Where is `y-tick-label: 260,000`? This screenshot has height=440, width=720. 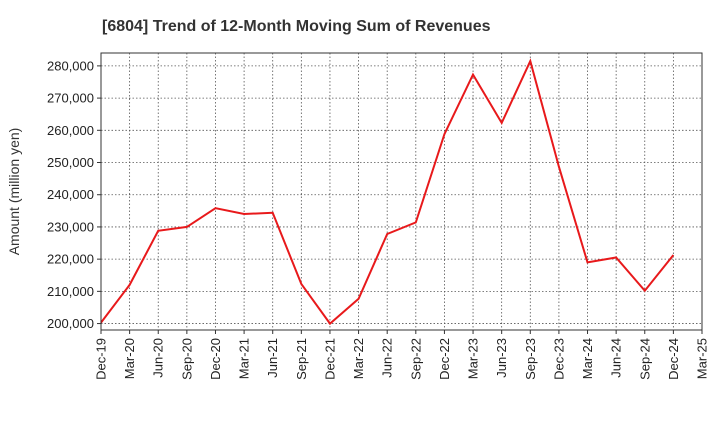
y-tick-label: 260,000 is located at coordinates (70, 130).